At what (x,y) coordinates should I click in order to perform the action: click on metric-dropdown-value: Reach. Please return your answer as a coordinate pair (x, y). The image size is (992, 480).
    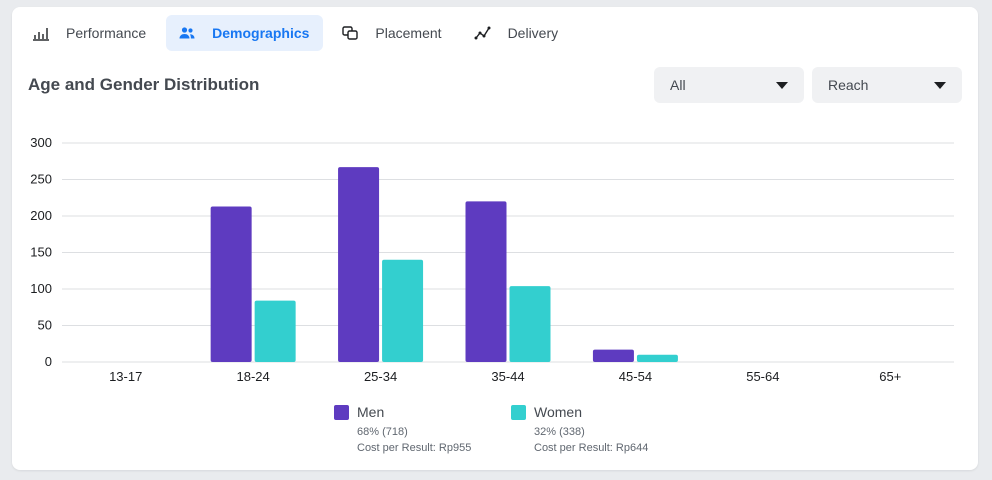
    Looking at the image, I should click on (848, 85).